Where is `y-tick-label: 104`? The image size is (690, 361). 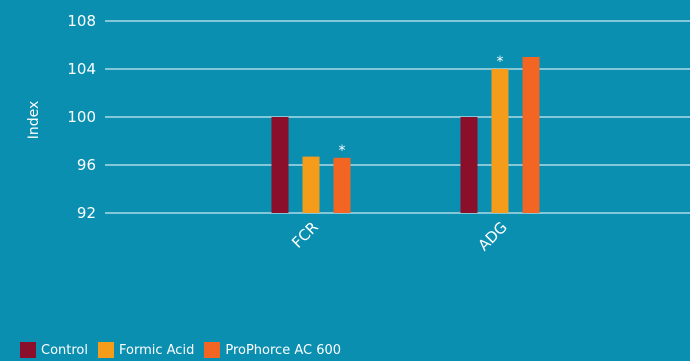
y-tick-label: 104 is located at coordinates (81, 69).